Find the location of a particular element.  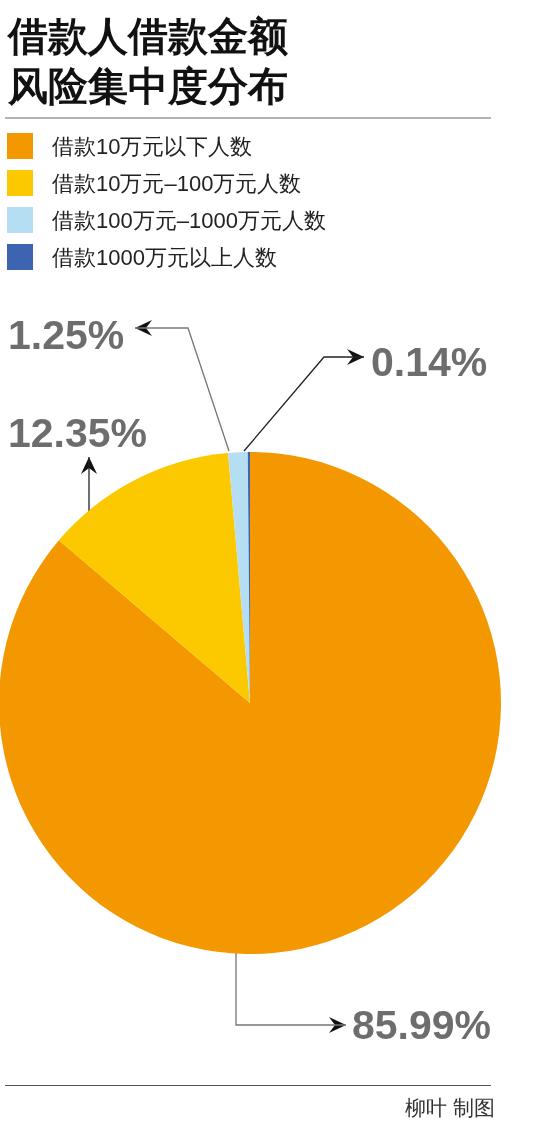

legend-label: 借款100万元–1000万元人数 is located at coordinates (189, 220).